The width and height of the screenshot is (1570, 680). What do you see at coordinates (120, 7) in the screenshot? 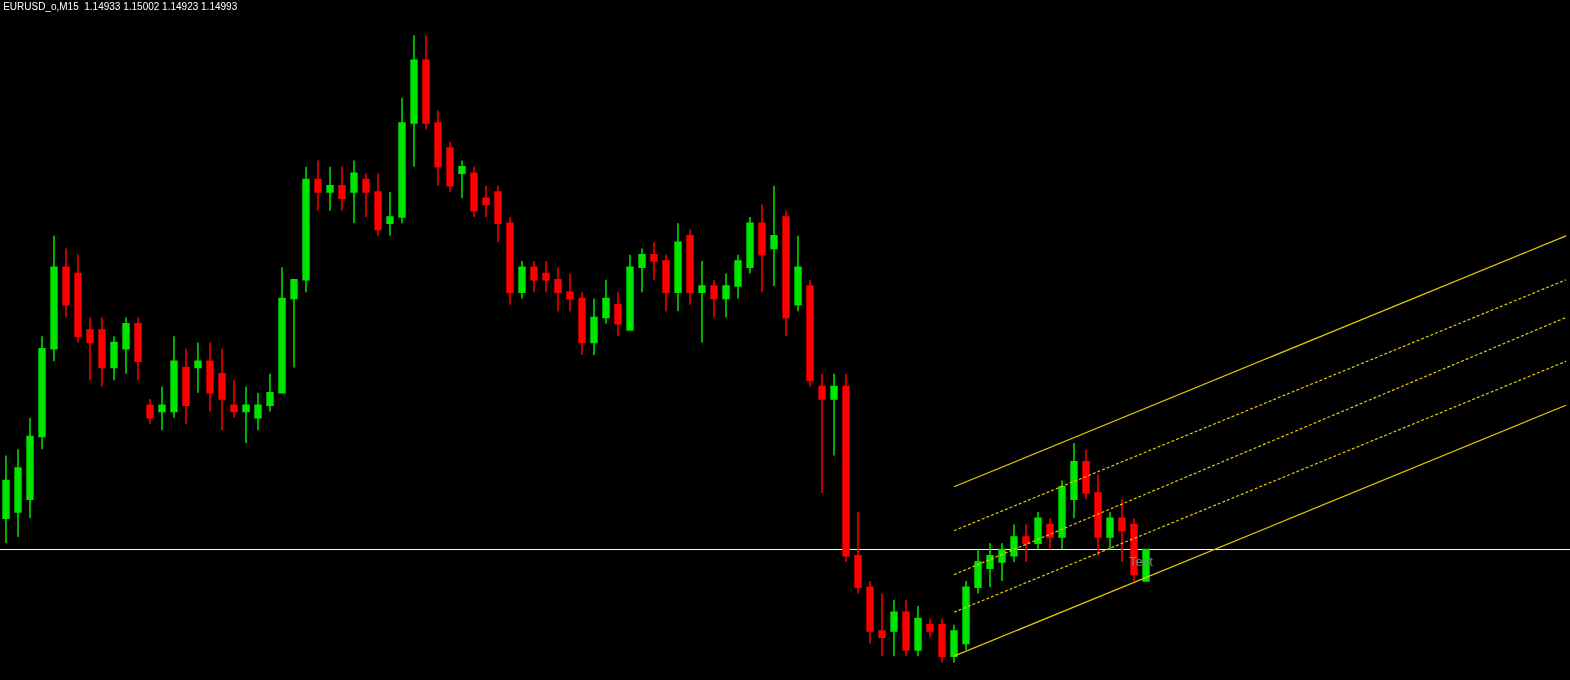
I see `chart-title: EURUSD_o,M15 1.14933 1.15002 1.14923 1.14993` at bounding box center [120, 7].